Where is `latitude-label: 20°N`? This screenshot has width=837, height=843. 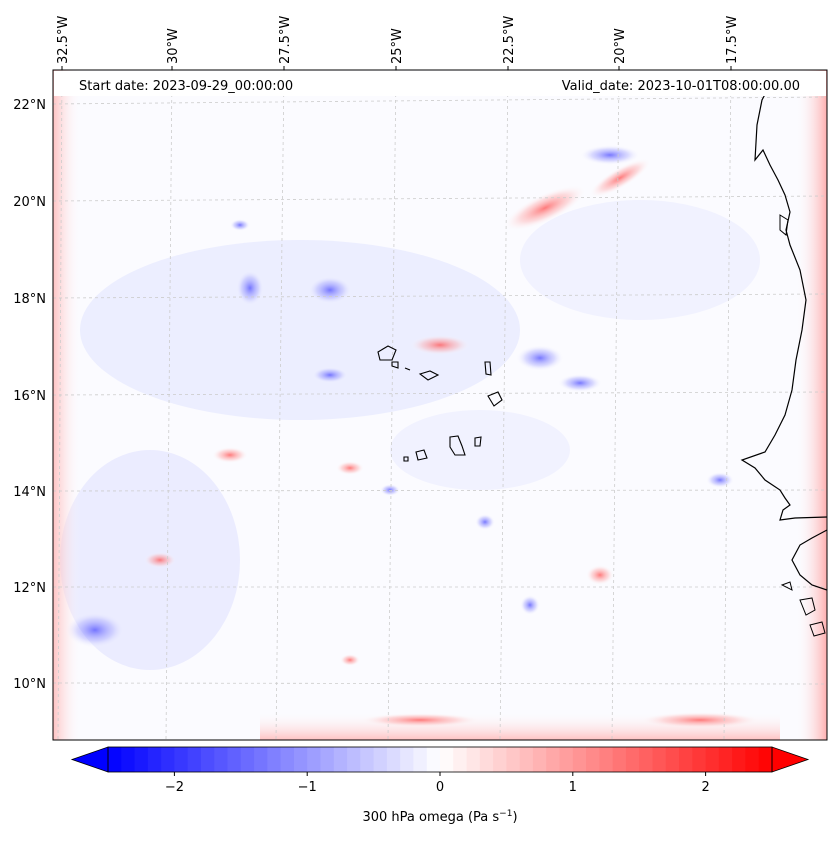
latitude-label: 20°N is located at coordinates (29, 202).